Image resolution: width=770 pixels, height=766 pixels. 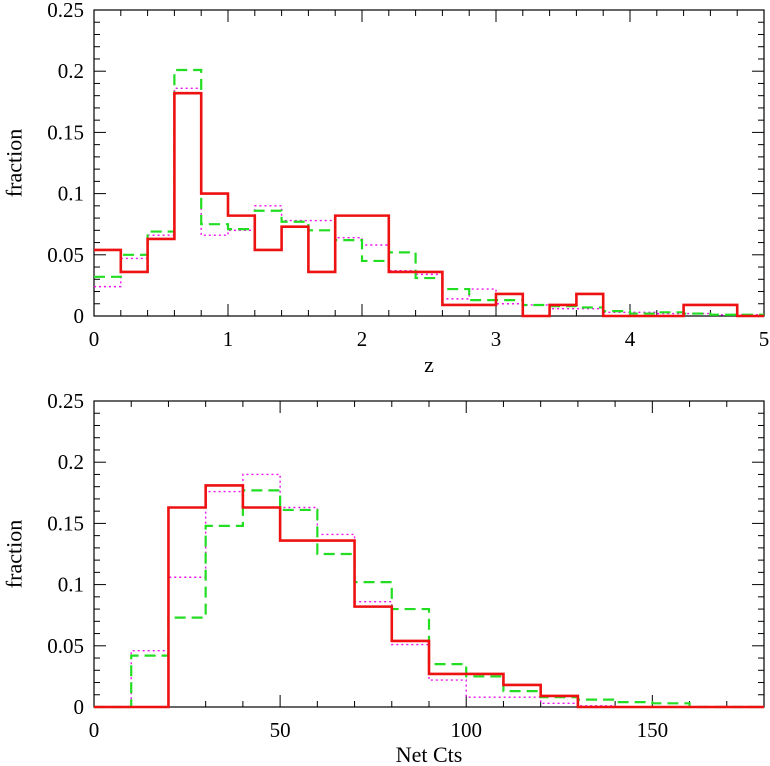 I want to click on x-tick-label: 50, so click(x=280, y=730).